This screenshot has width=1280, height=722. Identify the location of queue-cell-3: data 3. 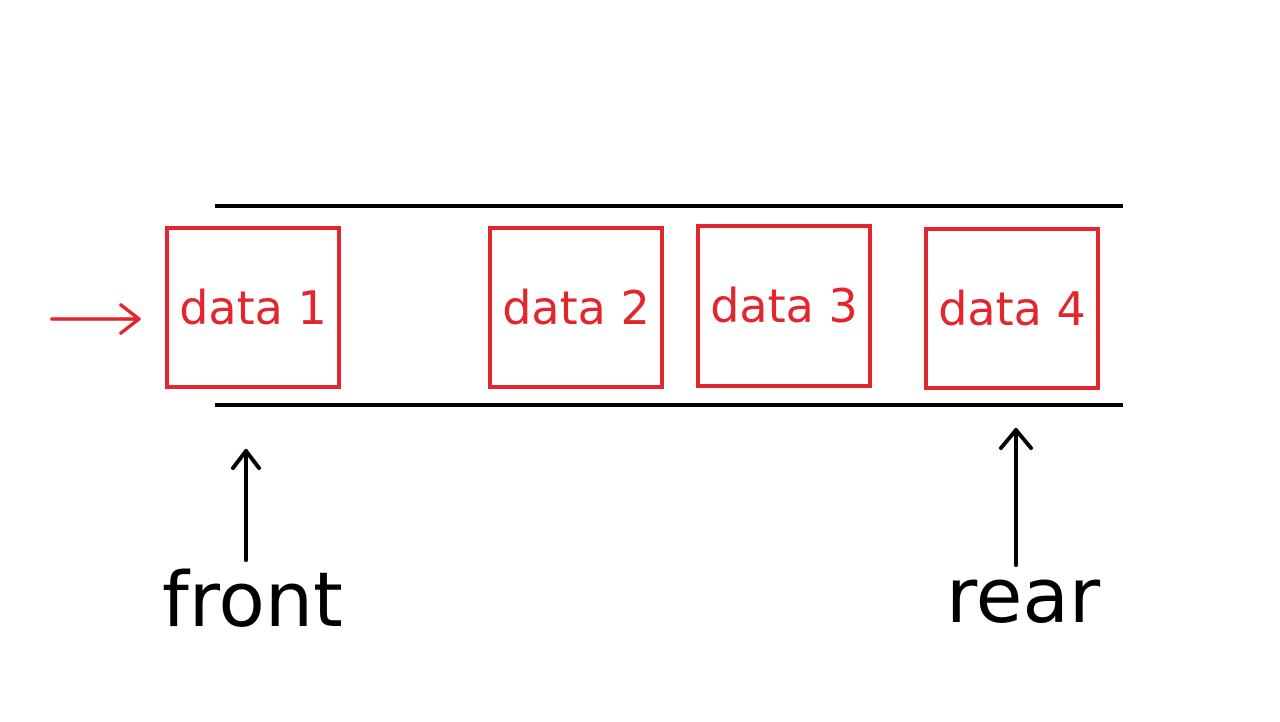
(784, 306).